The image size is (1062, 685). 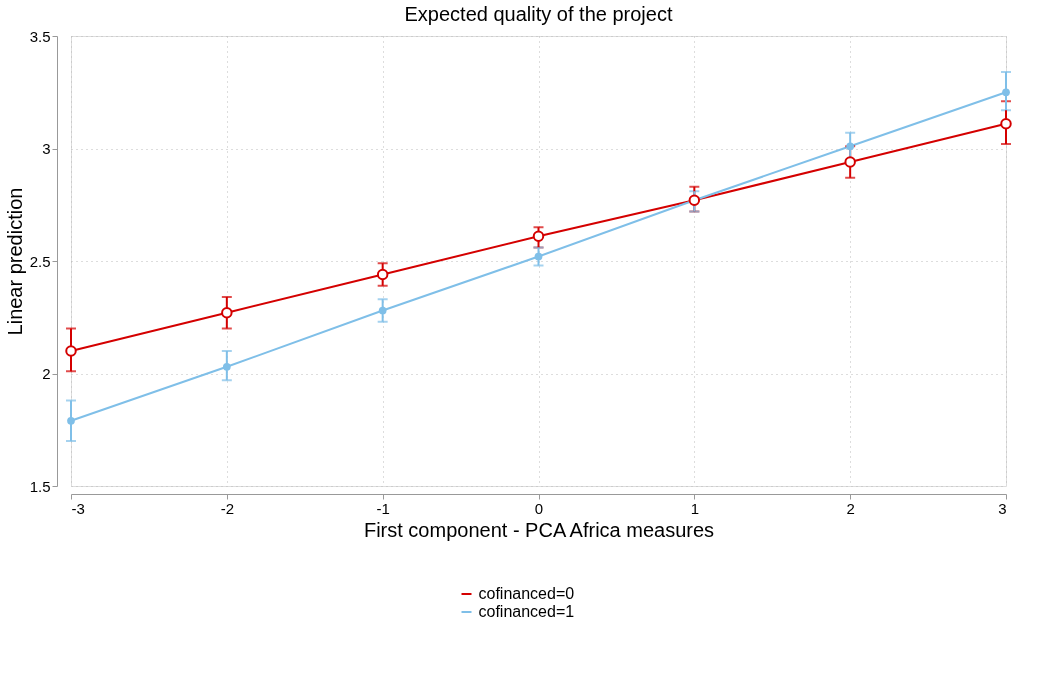 What do you see at coordinates (46, 148) in the screenshot?
I see `y-tick-label: 3` at bounding box center [46, 148].